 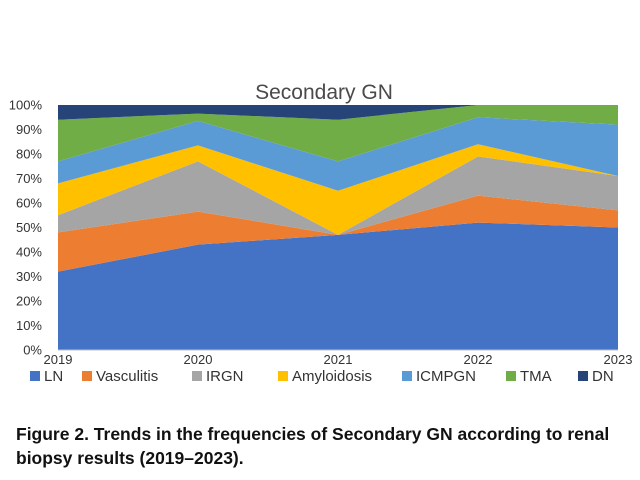 I want to click on x-tick-label: 2021, so click(x=338, y=359).